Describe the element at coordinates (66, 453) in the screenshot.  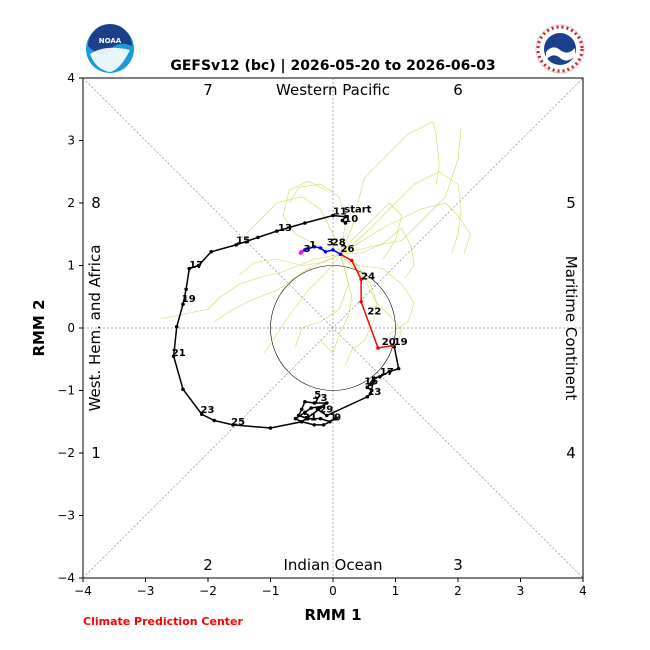
I see `y-tick-label: −2` at that location.